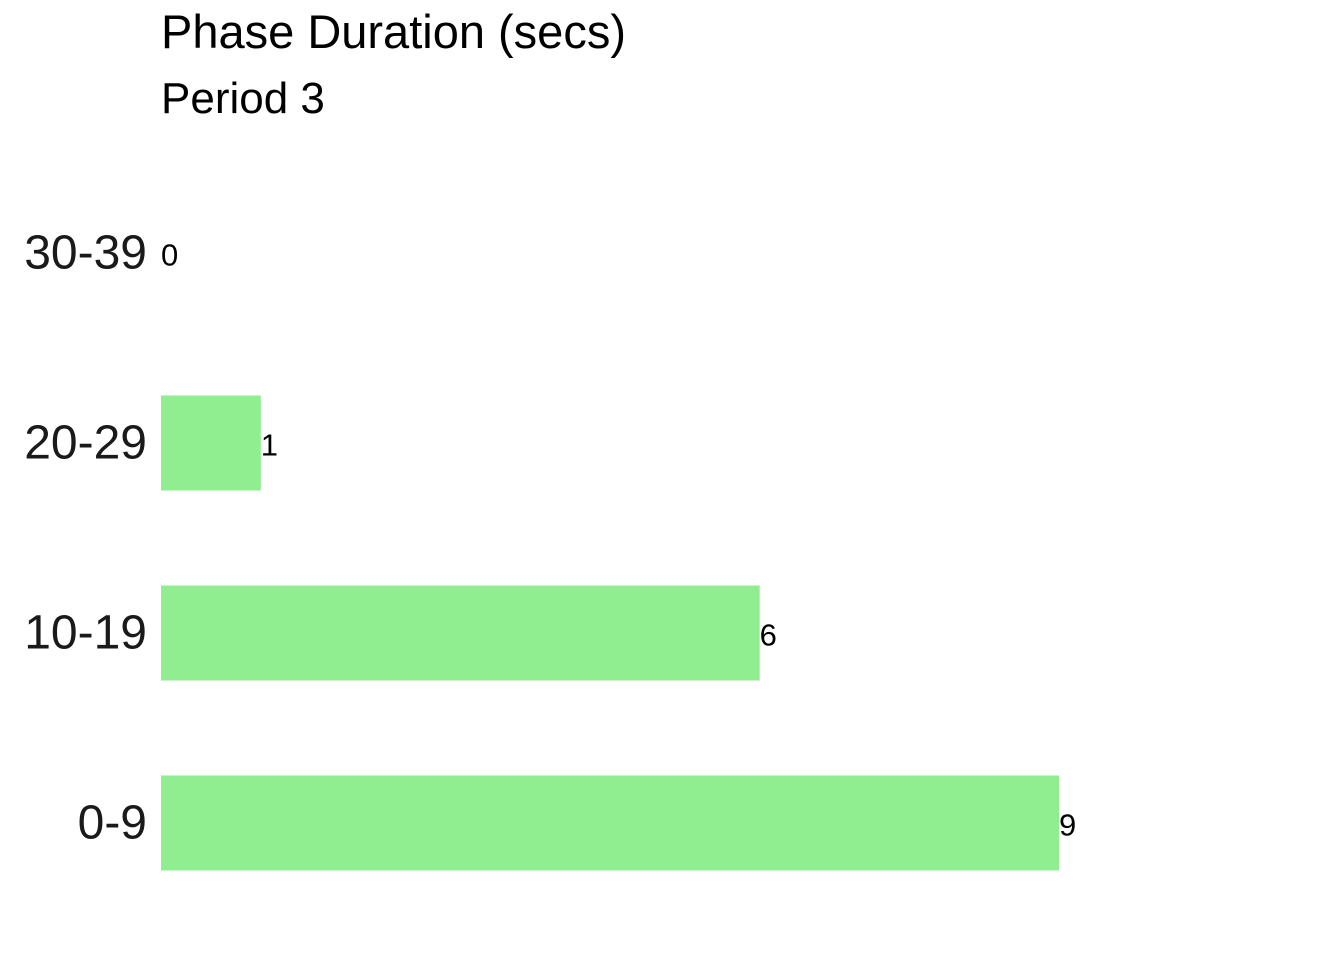  Describe the element at coordinates (85, 633) in the screenshot. I see `category-label: 10-19` at that location.